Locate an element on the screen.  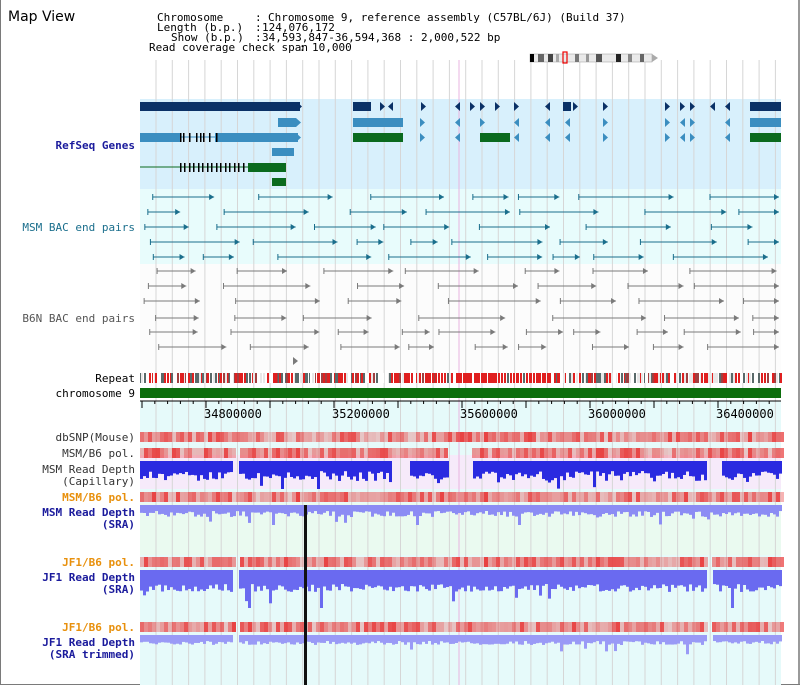
track-label-jf1-depth-sra-1: JF1 Read Depth is located at coordinates (88, 577).